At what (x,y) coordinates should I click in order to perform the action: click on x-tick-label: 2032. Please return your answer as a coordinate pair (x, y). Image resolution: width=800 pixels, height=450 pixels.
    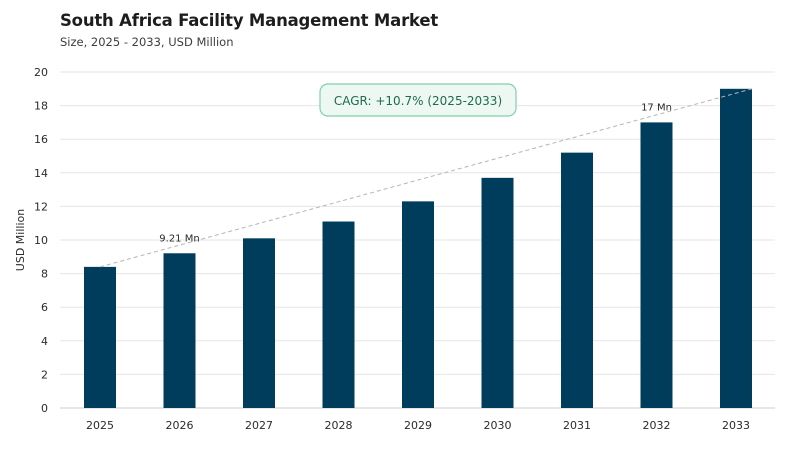
    Looking at the image, I should click on (657, 425).